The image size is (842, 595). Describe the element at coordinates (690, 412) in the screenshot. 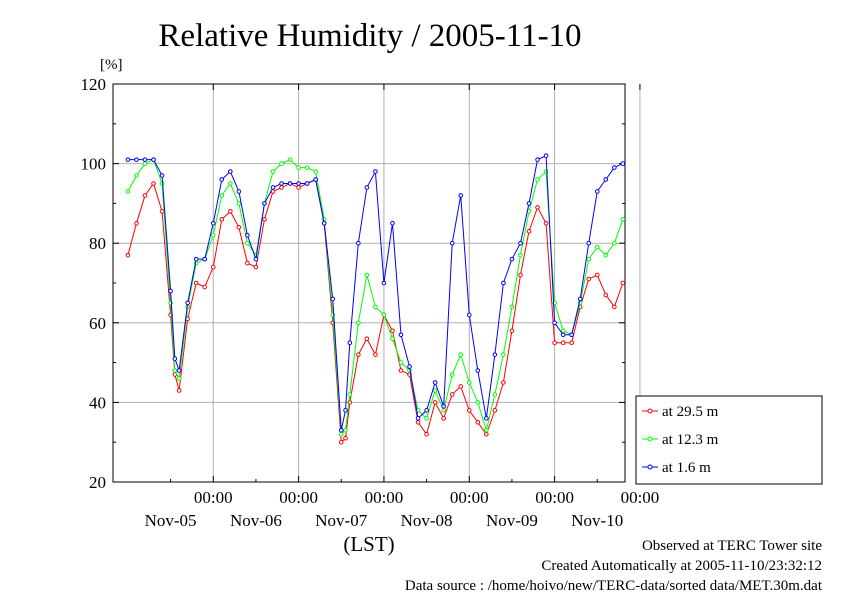

I see `legend-label: at 29.5 m` at that location.